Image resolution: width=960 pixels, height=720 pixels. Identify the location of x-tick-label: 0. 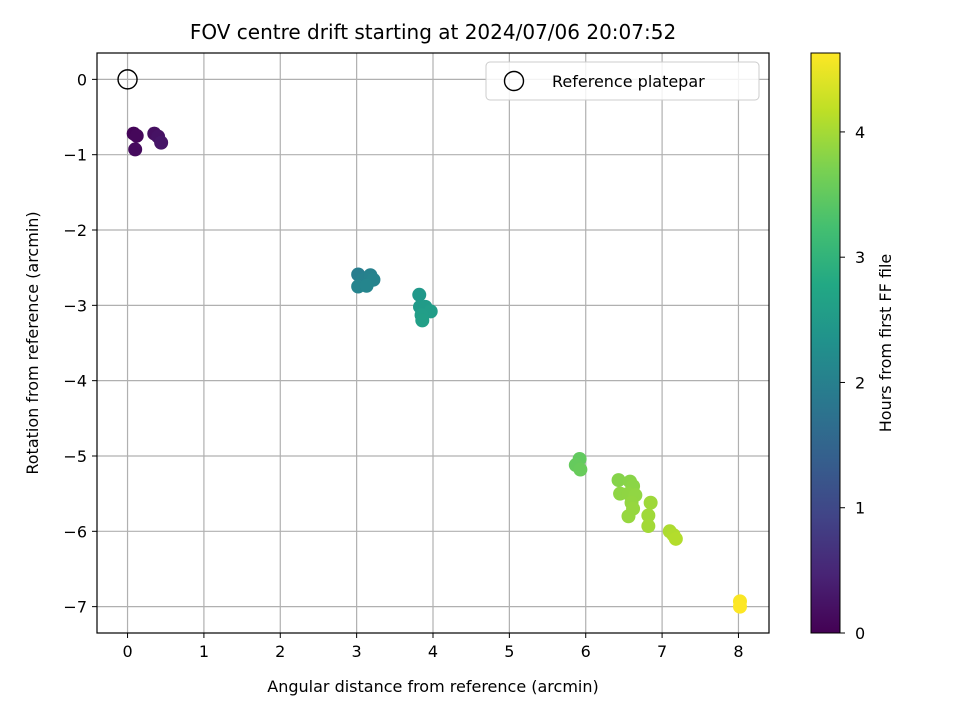
(127, 651).